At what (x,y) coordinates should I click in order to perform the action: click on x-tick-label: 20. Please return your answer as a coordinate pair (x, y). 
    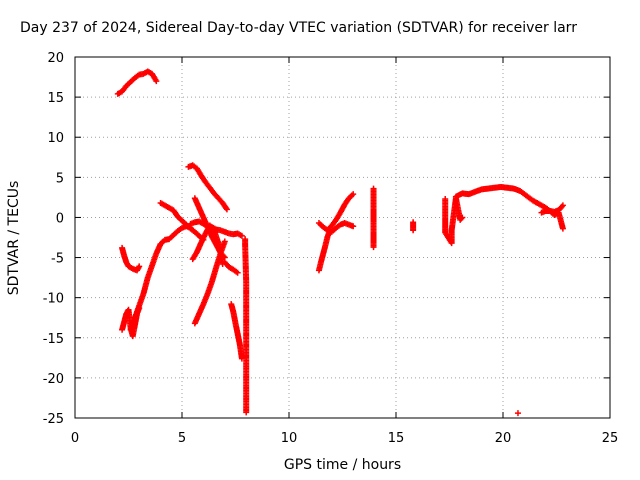
    Looking at the image, I should click on (503, 438).